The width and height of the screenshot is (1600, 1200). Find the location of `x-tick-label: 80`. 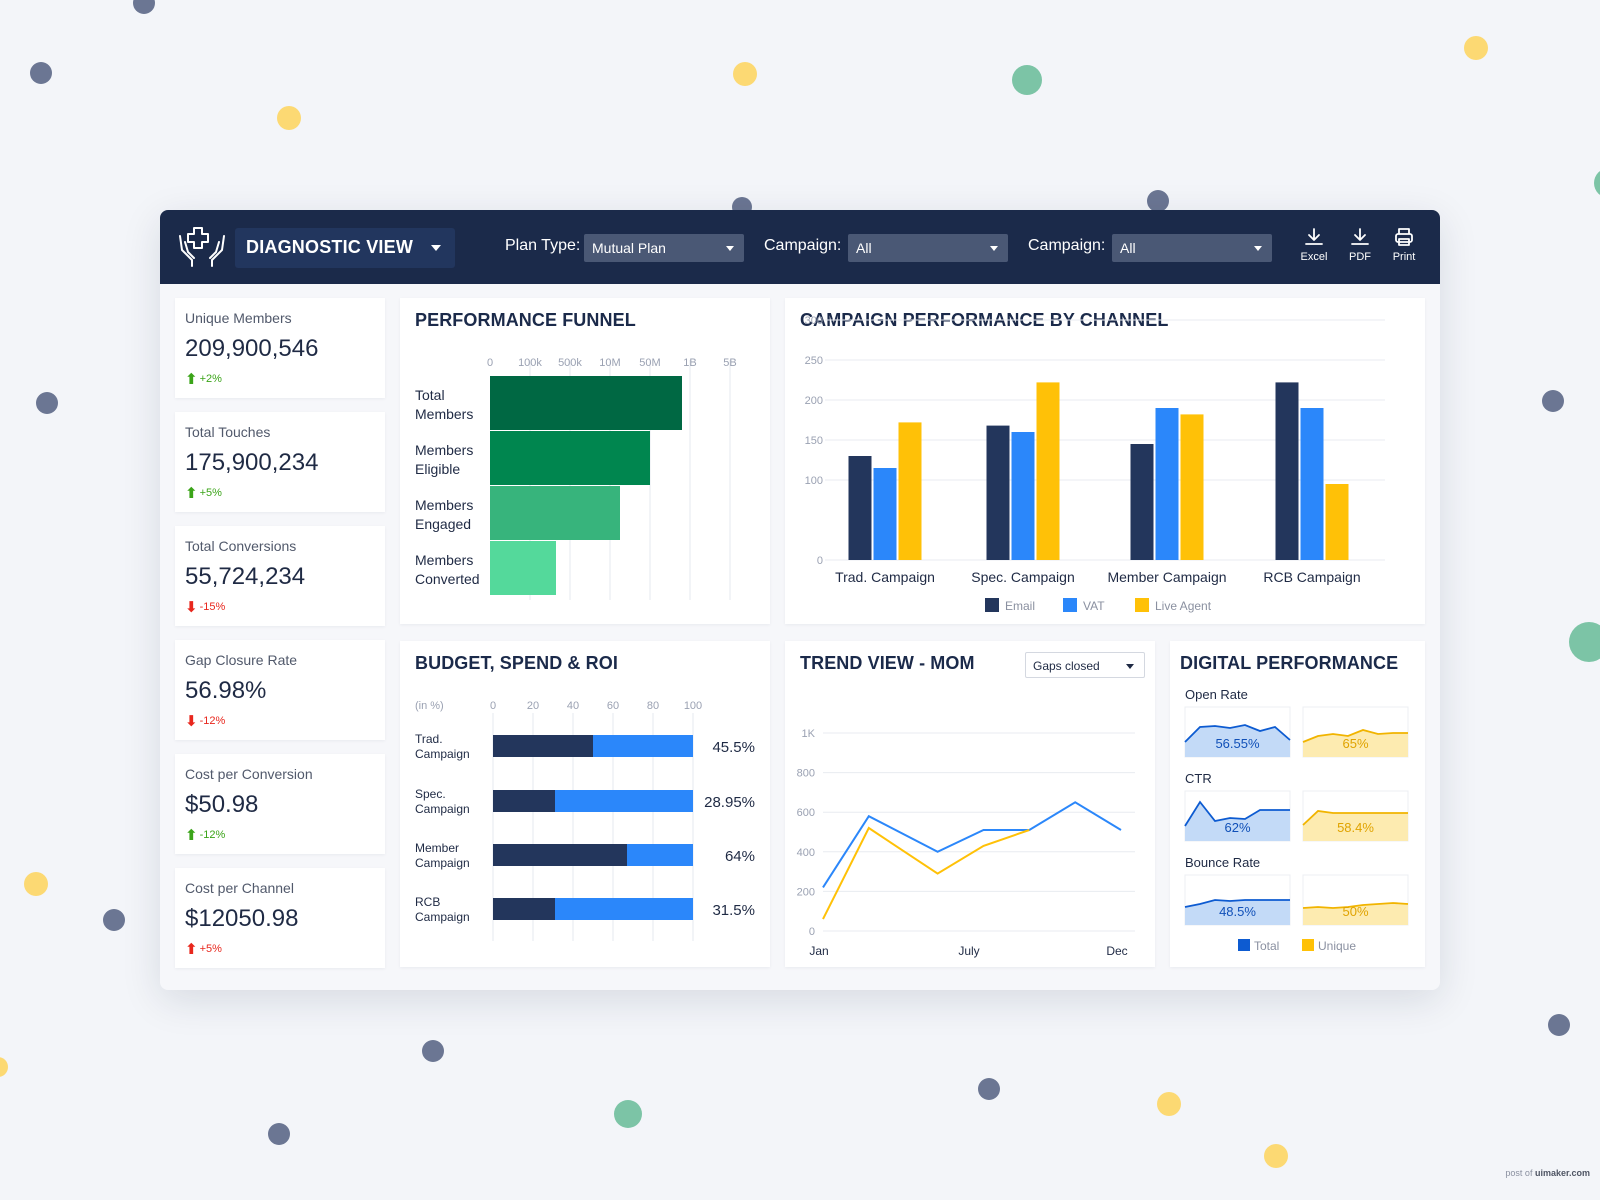

x-tick-label: 80 is located at coordinates (653, 706).